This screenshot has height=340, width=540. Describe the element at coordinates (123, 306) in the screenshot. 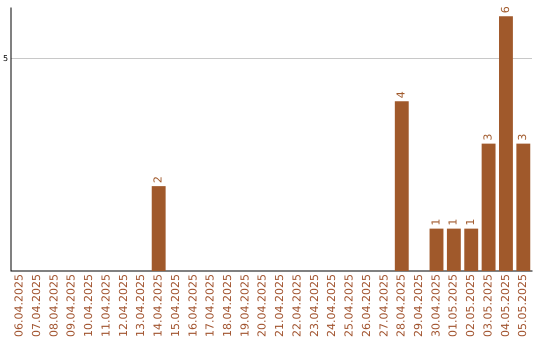

I see `x-tick-label: 12.04.2025` at that location.